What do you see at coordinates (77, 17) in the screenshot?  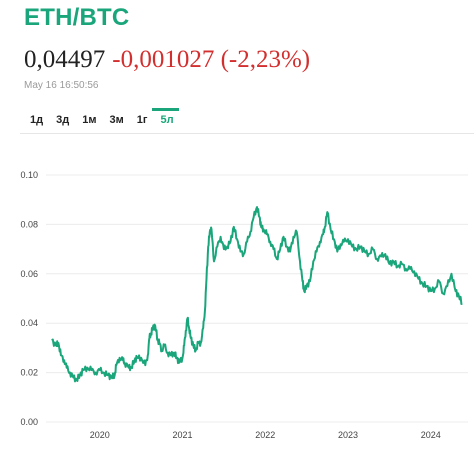 I see `pair-title: ETH/BTC` at bounding box center [77, 17].